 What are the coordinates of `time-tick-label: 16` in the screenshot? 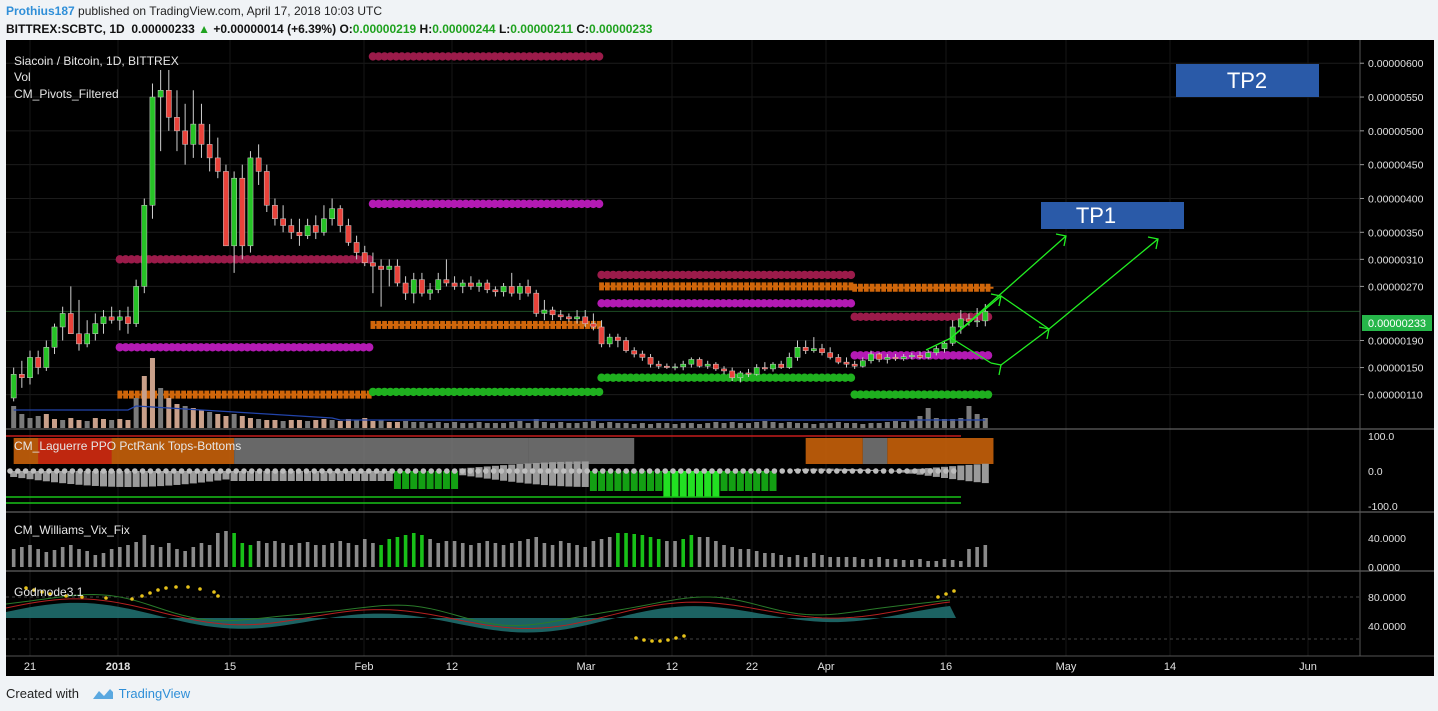 It's located at (946, 667).